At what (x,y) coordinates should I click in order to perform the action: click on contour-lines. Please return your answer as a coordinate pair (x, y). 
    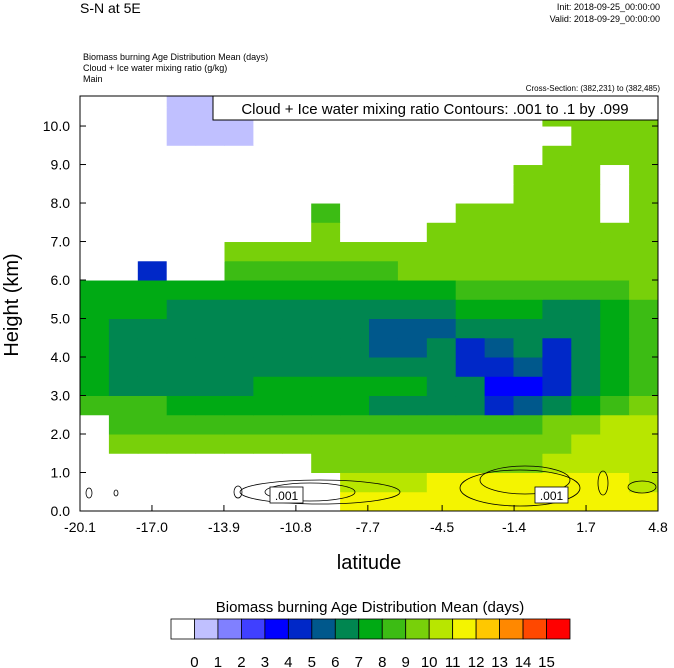
    Looking at the image, I should click on (371, 486).